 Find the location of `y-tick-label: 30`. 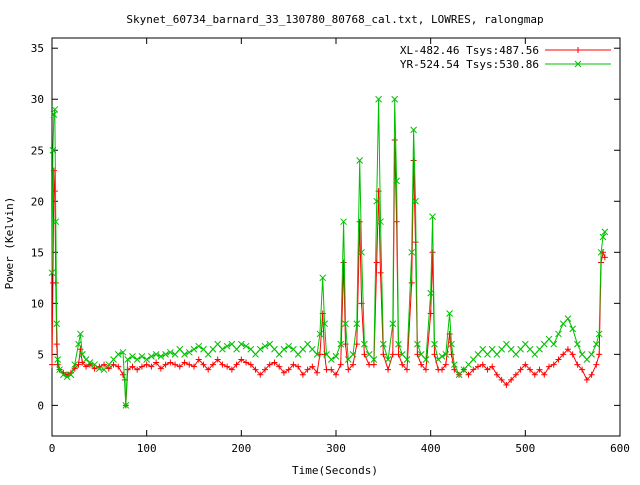

y-tick-label: 30 is located at coordinates (37, 99).